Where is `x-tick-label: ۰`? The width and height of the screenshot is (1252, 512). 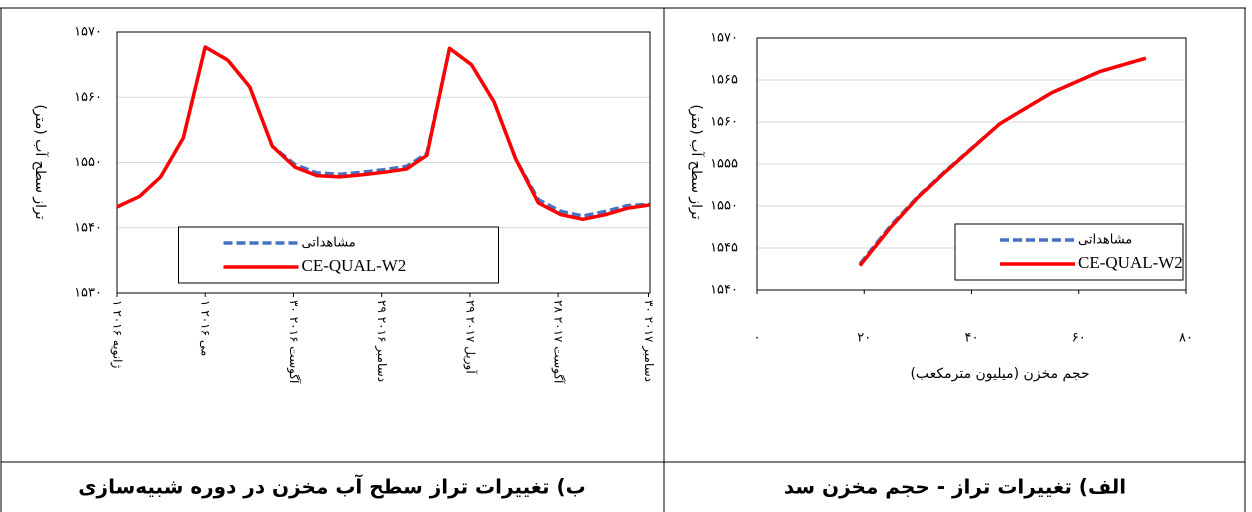
x-tick-label: ۰ is located at coordinates (757, 338).